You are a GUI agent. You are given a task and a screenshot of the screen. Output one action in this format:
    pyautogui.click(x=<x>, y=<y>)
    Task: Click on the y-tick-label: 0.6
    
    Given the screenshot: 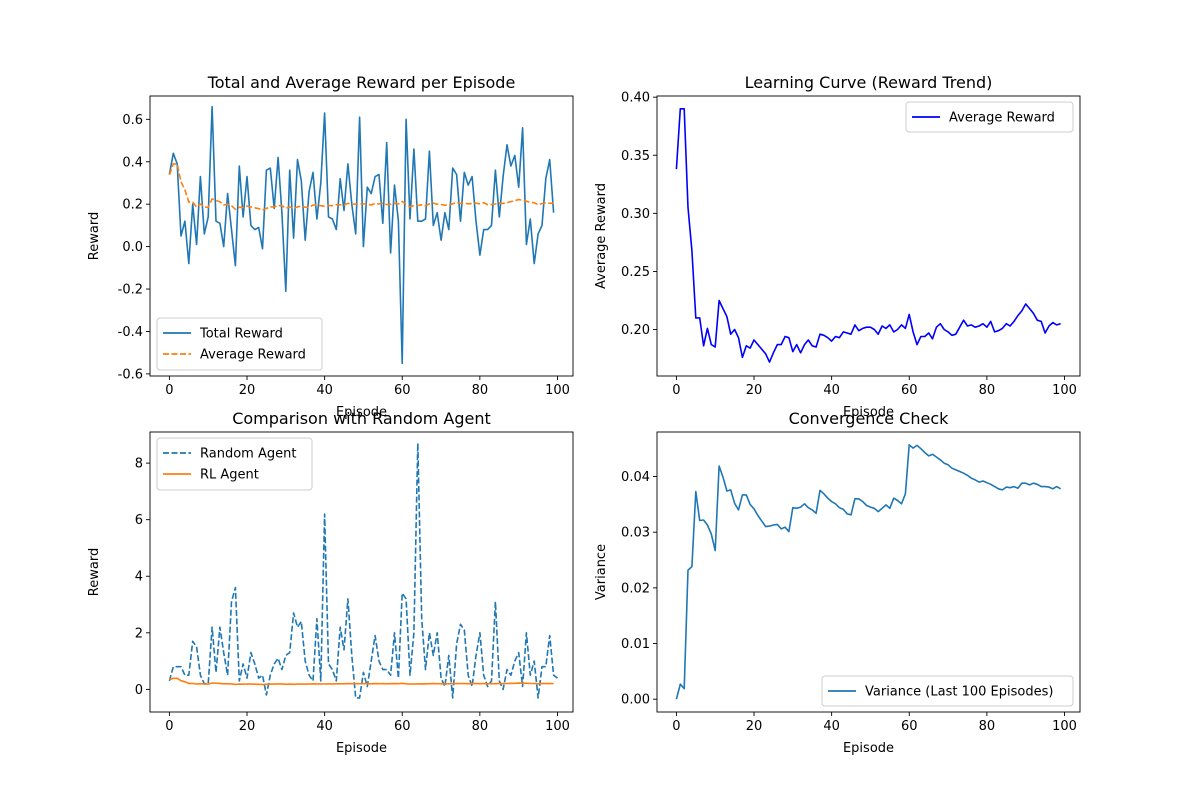 What is the action you would take?
    pyautogui.click(x=132, y=120)
    